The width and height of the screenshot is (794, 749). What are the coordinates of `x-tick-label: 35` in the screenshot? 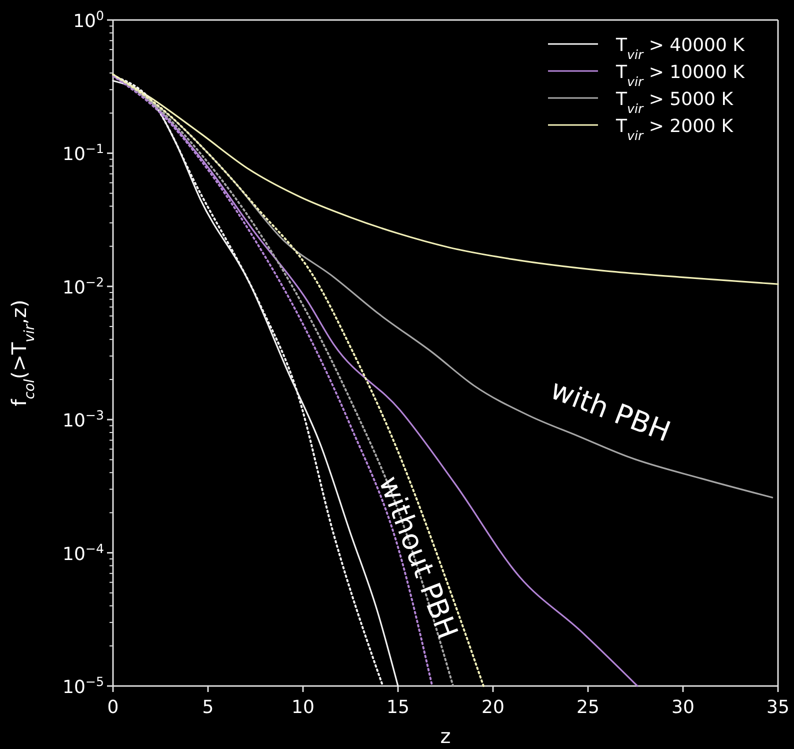 It's located at (778, 707).